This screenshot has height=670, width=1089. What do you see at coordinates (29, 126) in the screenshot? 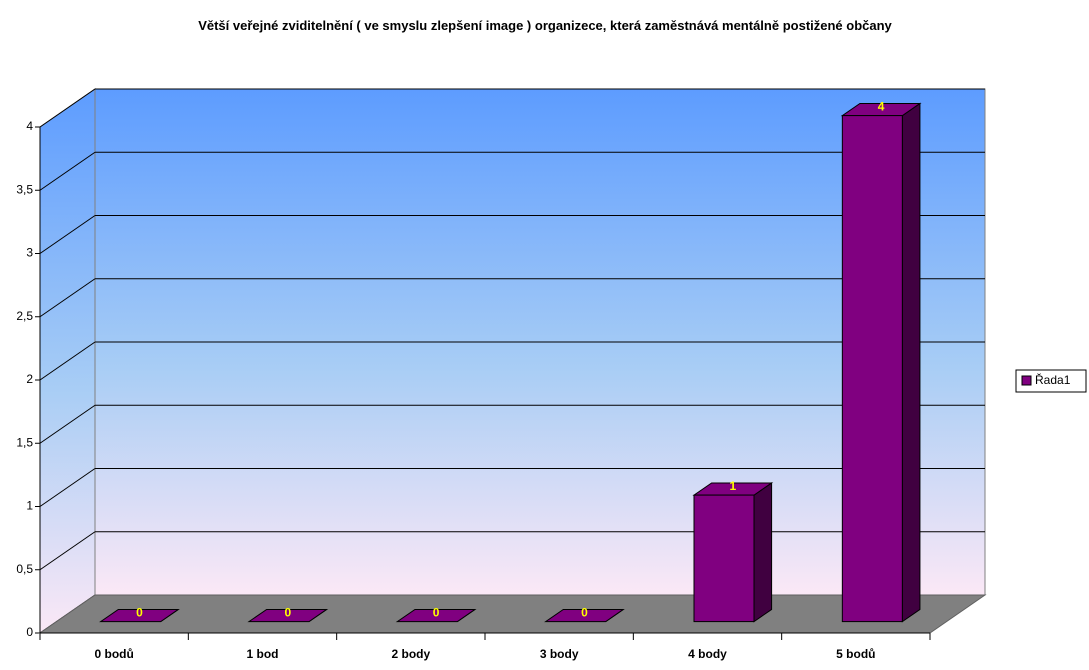
I see `y-tick-label: 4` at bounding box center [29, 126].